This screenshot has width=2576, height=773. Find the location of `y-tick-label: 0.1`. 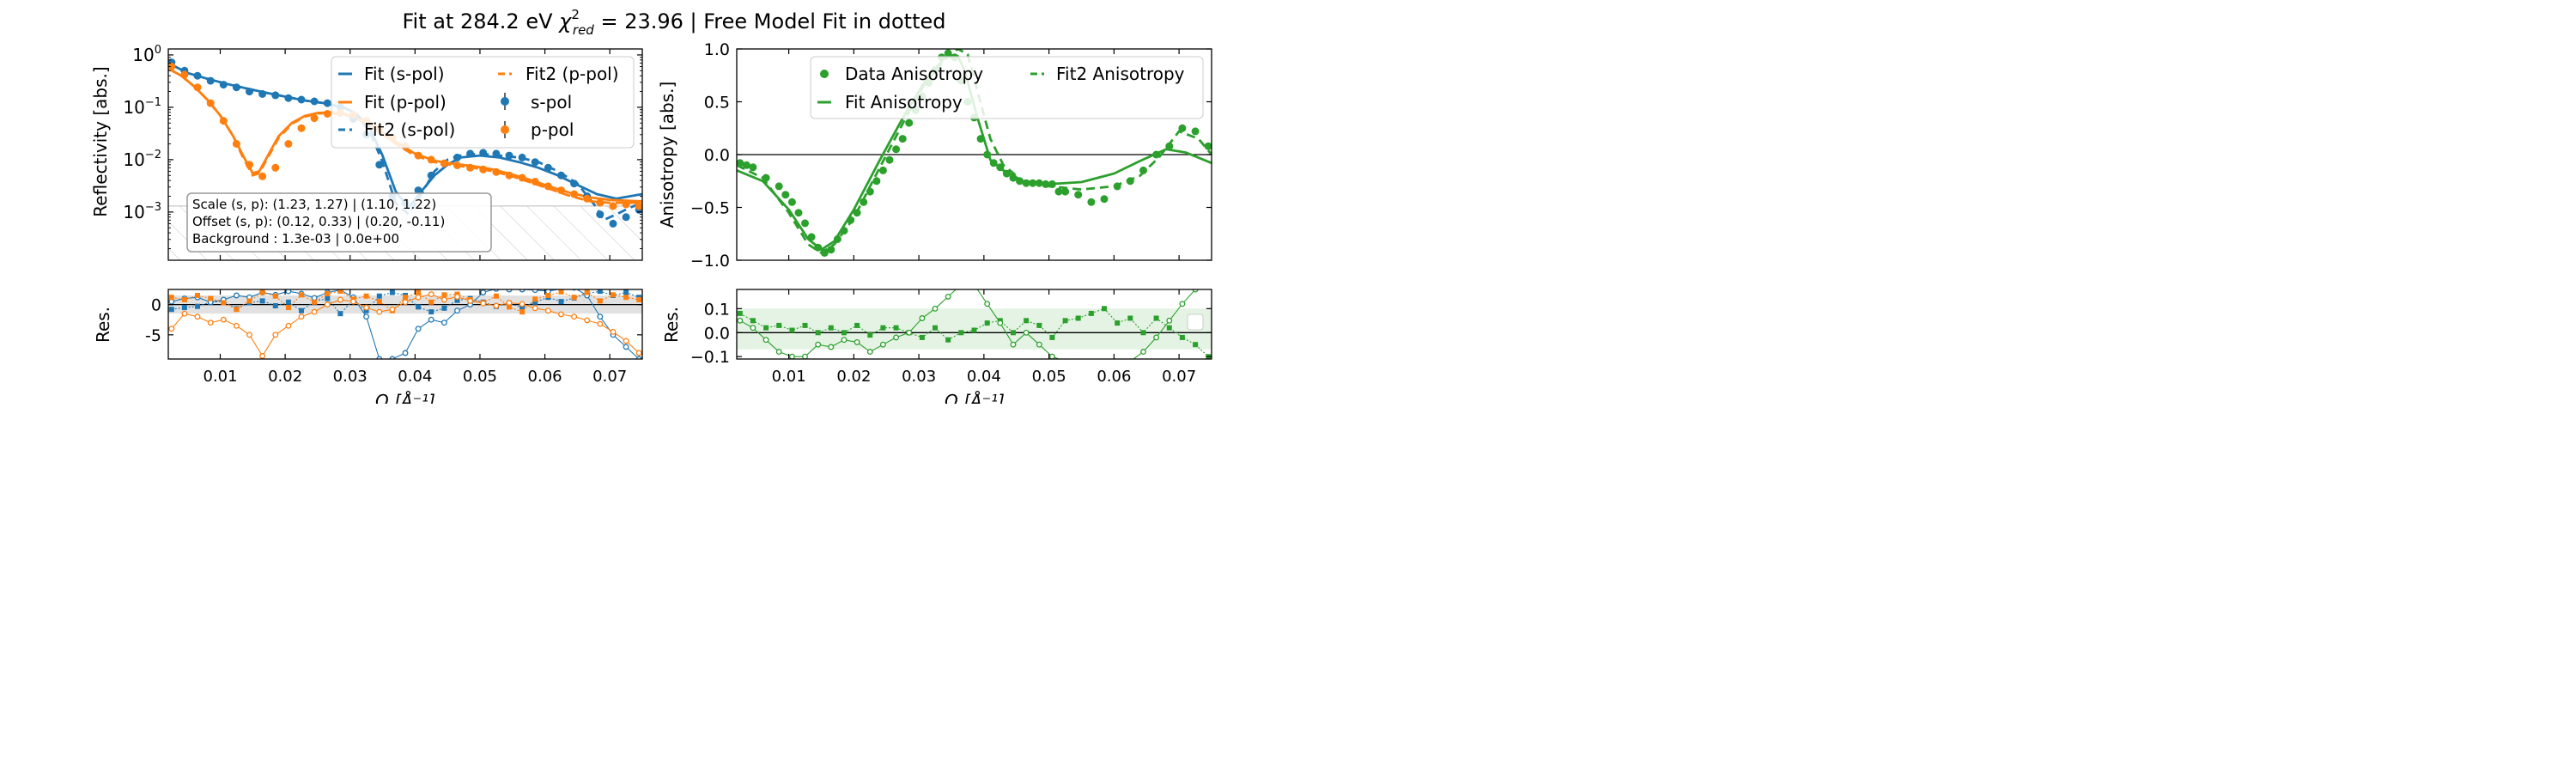

y-tick-label: 0.1 is located at coordinates (717, 309).